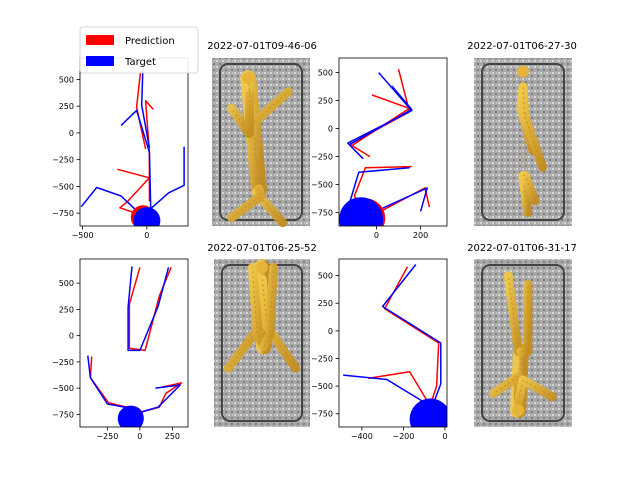  I want to click on x-tick-label: −250, so click(107, 436).